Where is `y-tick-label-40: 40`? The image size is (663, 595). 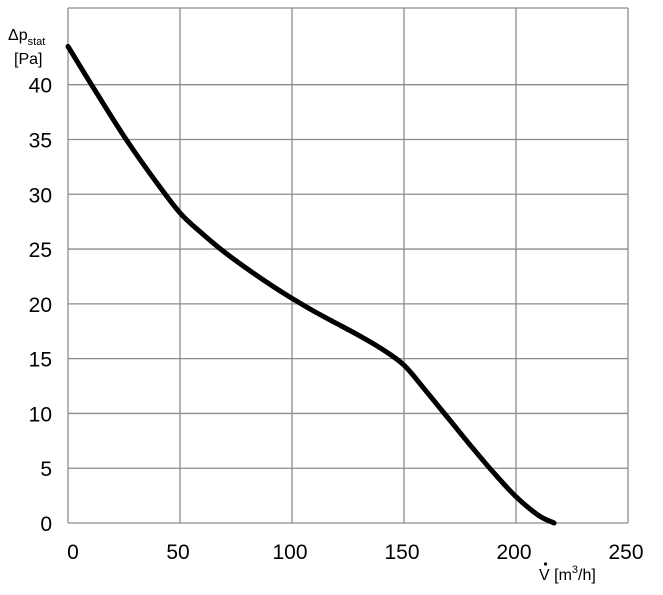 y-tick-label-40: 40 is located at coordinates (40, 86).